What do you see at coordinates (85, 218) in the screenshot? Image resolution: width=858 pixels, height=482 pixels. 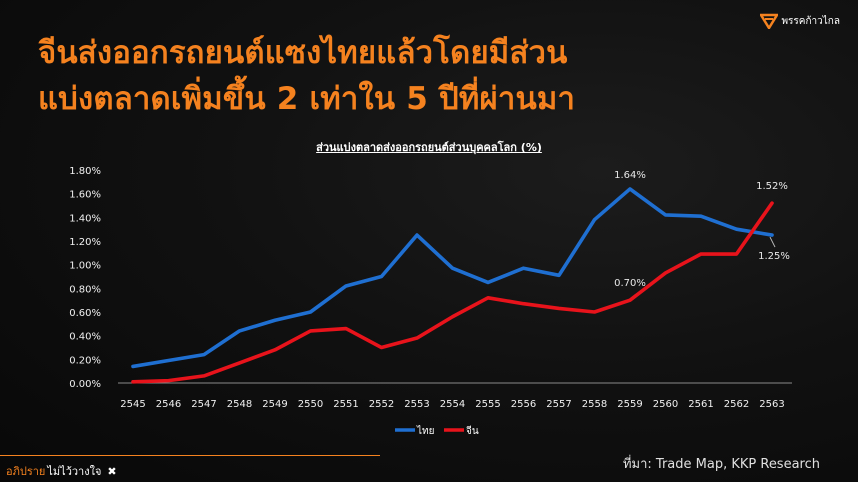 I see `y-tick-label: 1.40%` at bounding box center [85, 218].